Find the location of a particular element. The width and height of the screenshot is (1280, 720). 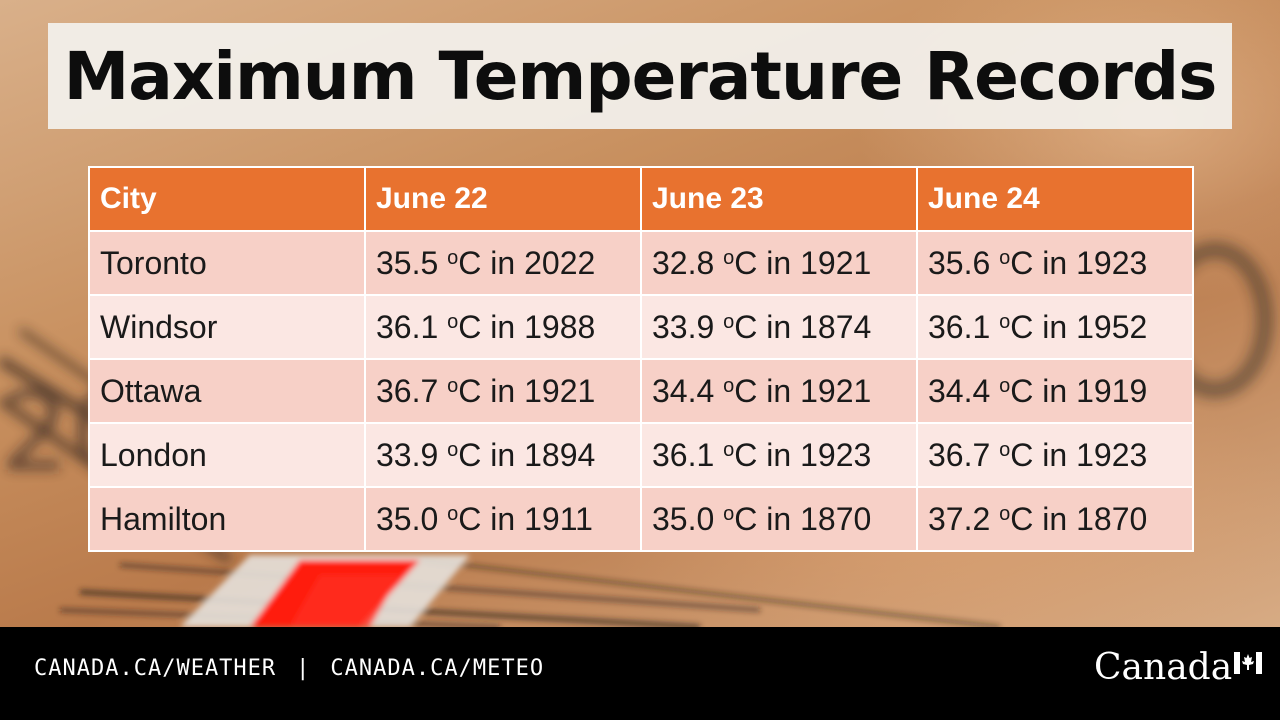

record-cell: 37.2 oC in 1870 is located at coordinates (1055, 519).